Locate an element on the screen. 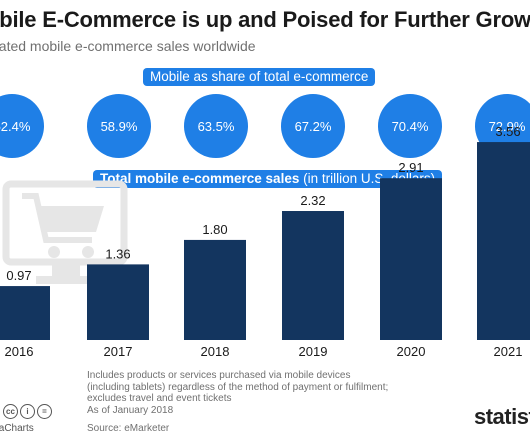 This screenshot has height=442, width=530. share-circle: 63.5% is located at coordinates (216, 126).